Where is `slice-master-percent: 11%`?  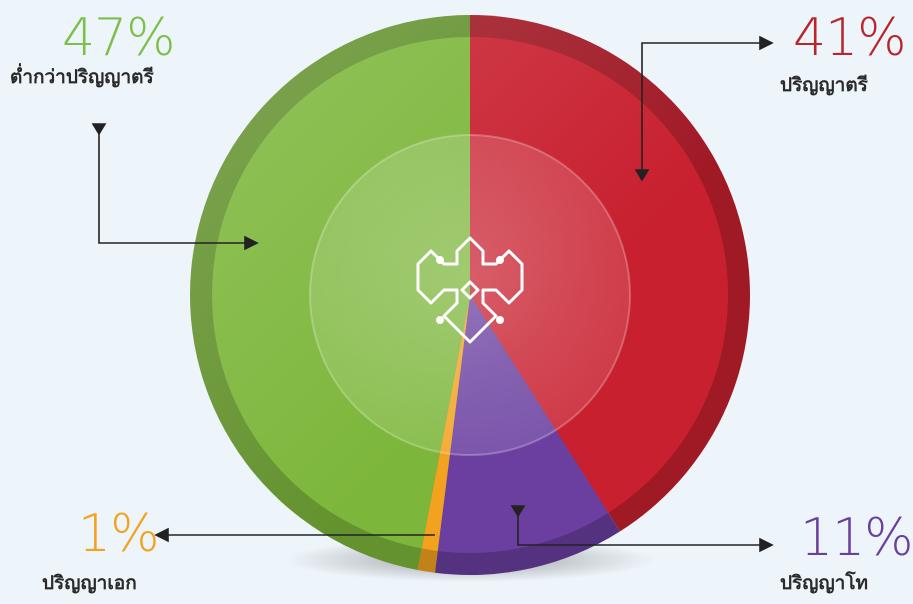
slice-master-percent: 11% is located at coordinates (856, 538).